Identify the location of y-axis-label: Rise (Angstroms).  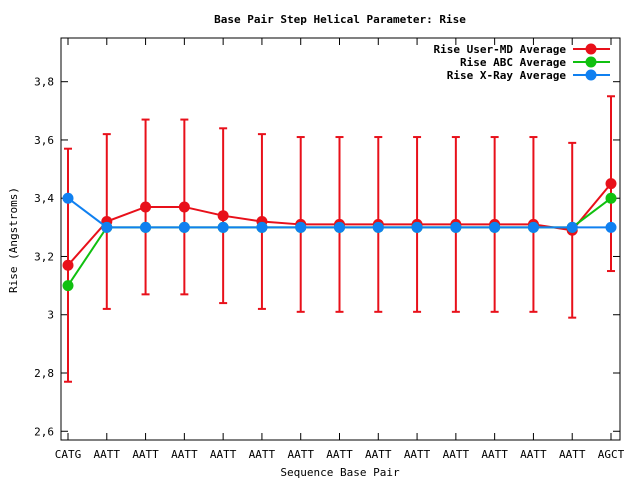
(13, 240).